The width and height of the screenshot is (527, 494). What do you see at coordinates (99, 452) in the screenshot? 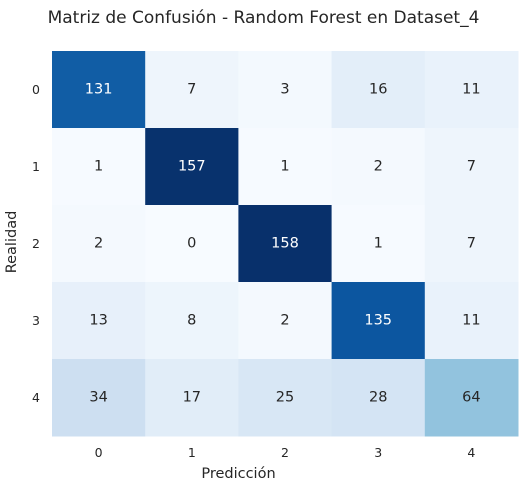
I see `x-tick-label-0: 0` at bounding box center [99, 452].